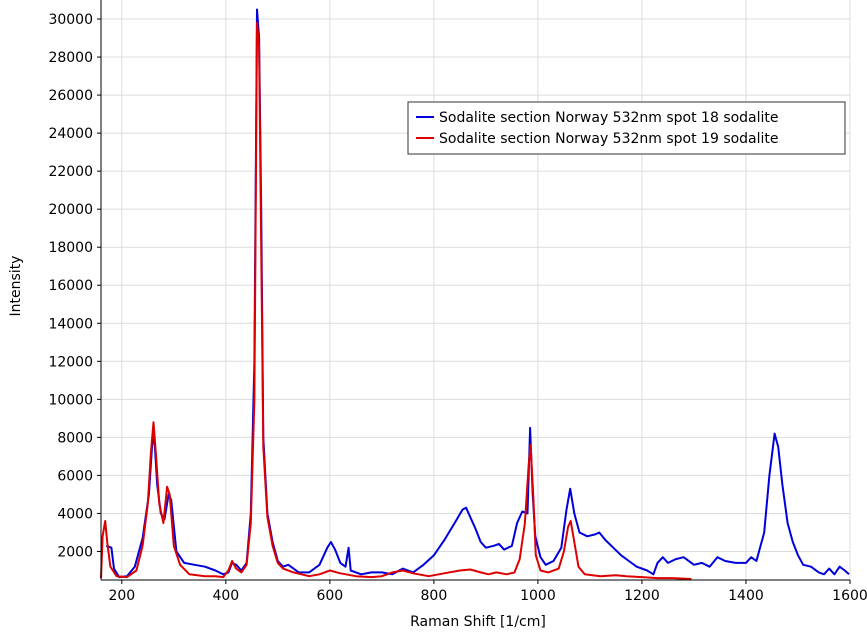 This screenshot has width=867, height=634. Describe the element at coordinates (642, 596) in the screenshot. I see `x-tick-label: 1200` at that location.